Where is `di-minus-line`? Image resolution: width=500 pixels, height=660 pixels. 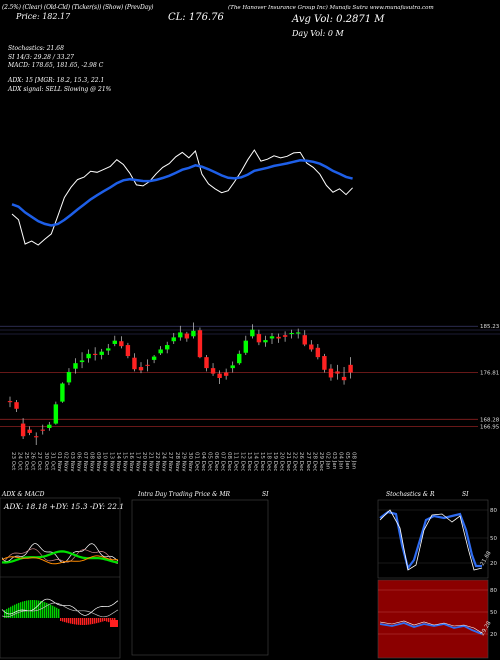
di-minus-line is located at coordinates (60, 556).